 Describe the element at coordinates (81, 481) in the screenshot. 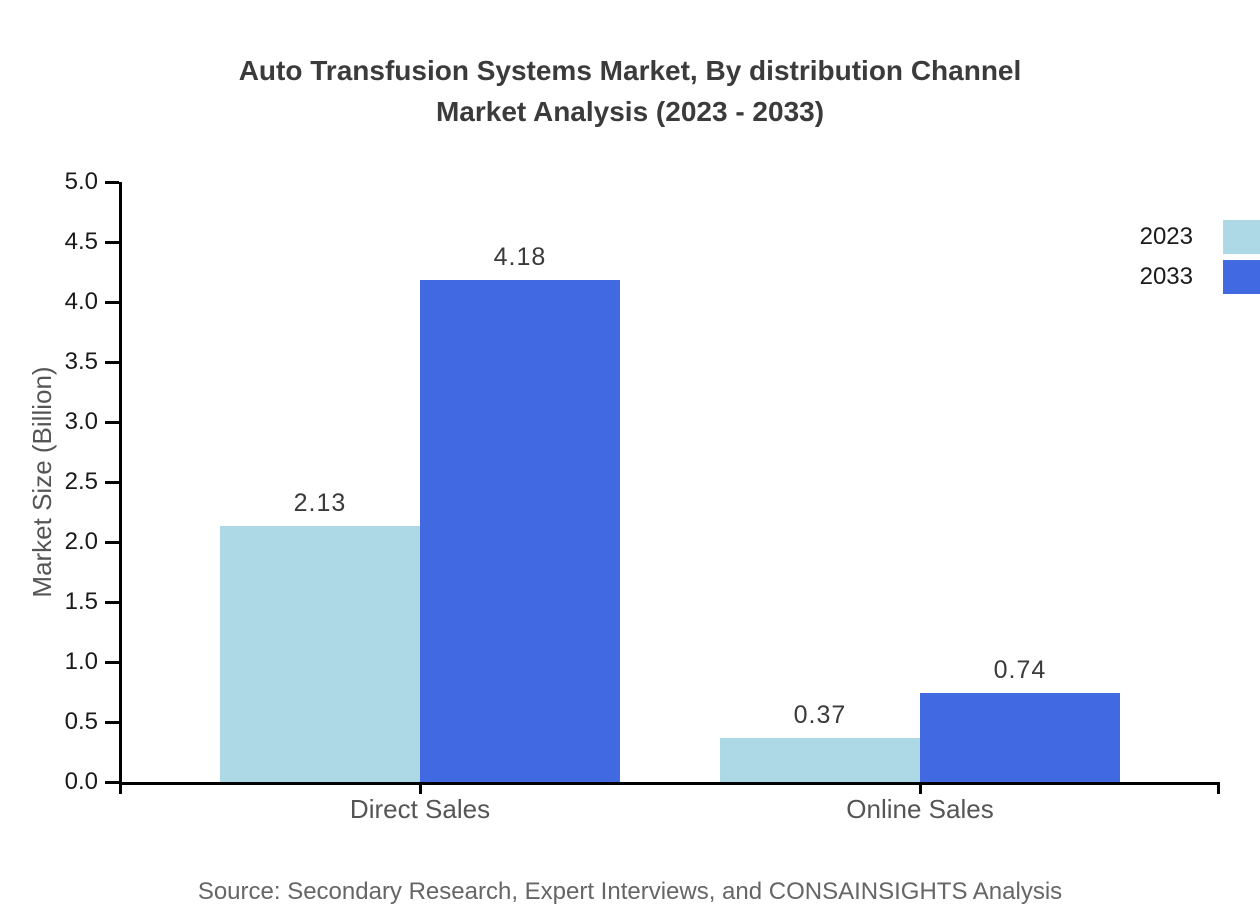

I see `y-tick-label: 2.5` at that location.